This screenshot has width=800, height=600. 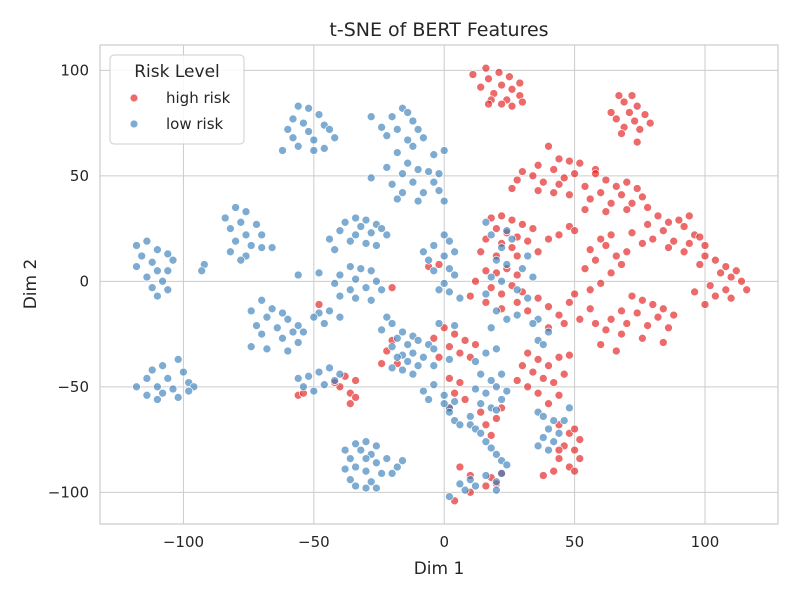 What do you see at coordinates (177, 72) in the screenshot?
I see `legend-title: Risk Level` at bounding box center [177, 72].